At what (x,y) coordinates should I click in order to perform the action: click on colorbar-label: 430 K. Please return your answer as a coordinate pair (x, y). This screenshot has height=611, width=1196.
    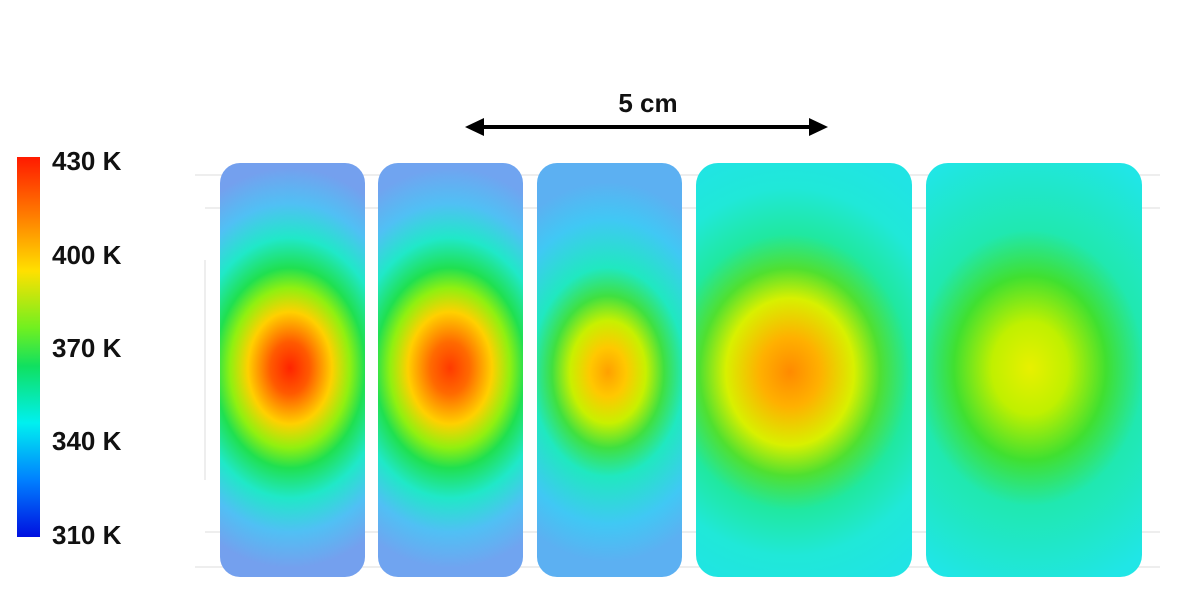
    Looking at the image, I should click on (87, 161).